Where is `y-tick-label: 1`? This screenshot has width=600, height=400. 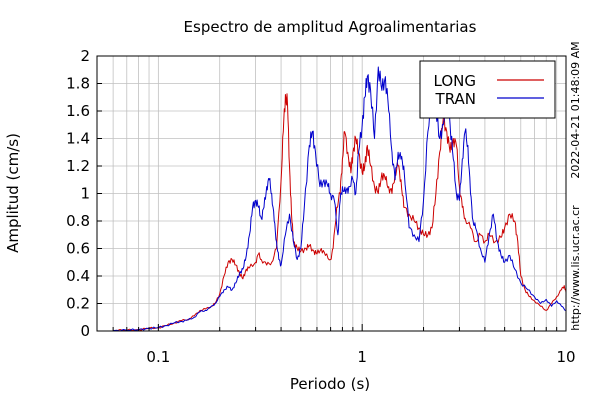 y-tick-label: 1 is located at coordinates (85, 194).